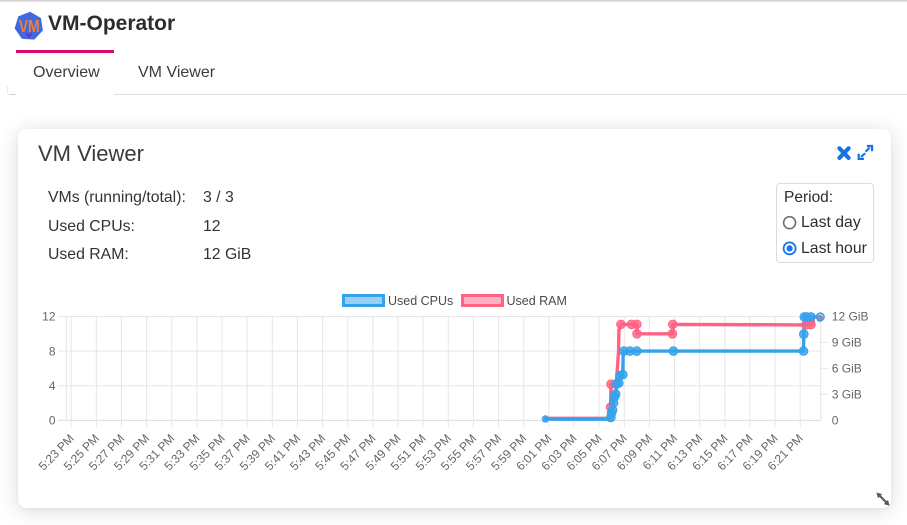 The height and width of the screenshot is (525, 907). What do you see at coordinates (52, 386) in the screenshot?
I see `svg-text: 4` at bounding box center [52, 386].